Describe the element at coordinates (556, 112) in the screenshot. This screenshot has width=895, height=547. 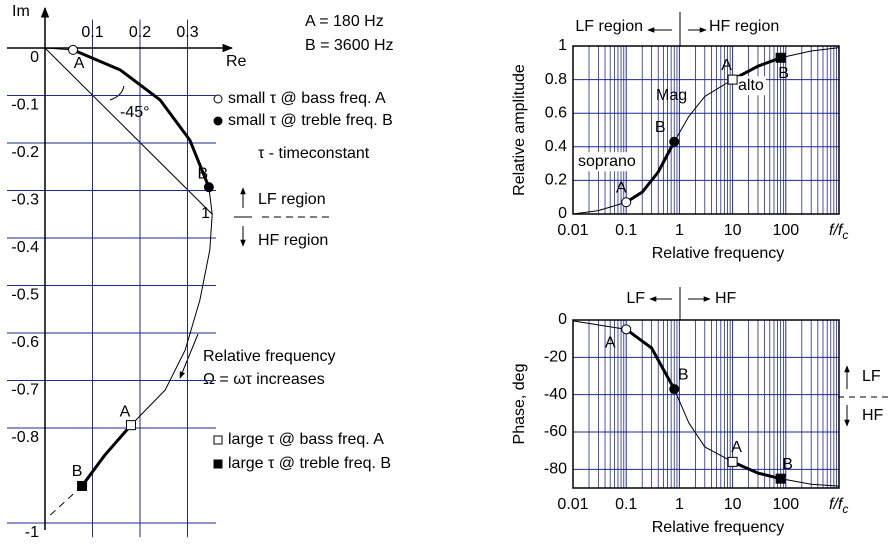
I see `y-tick-label: 0.6` at that location.